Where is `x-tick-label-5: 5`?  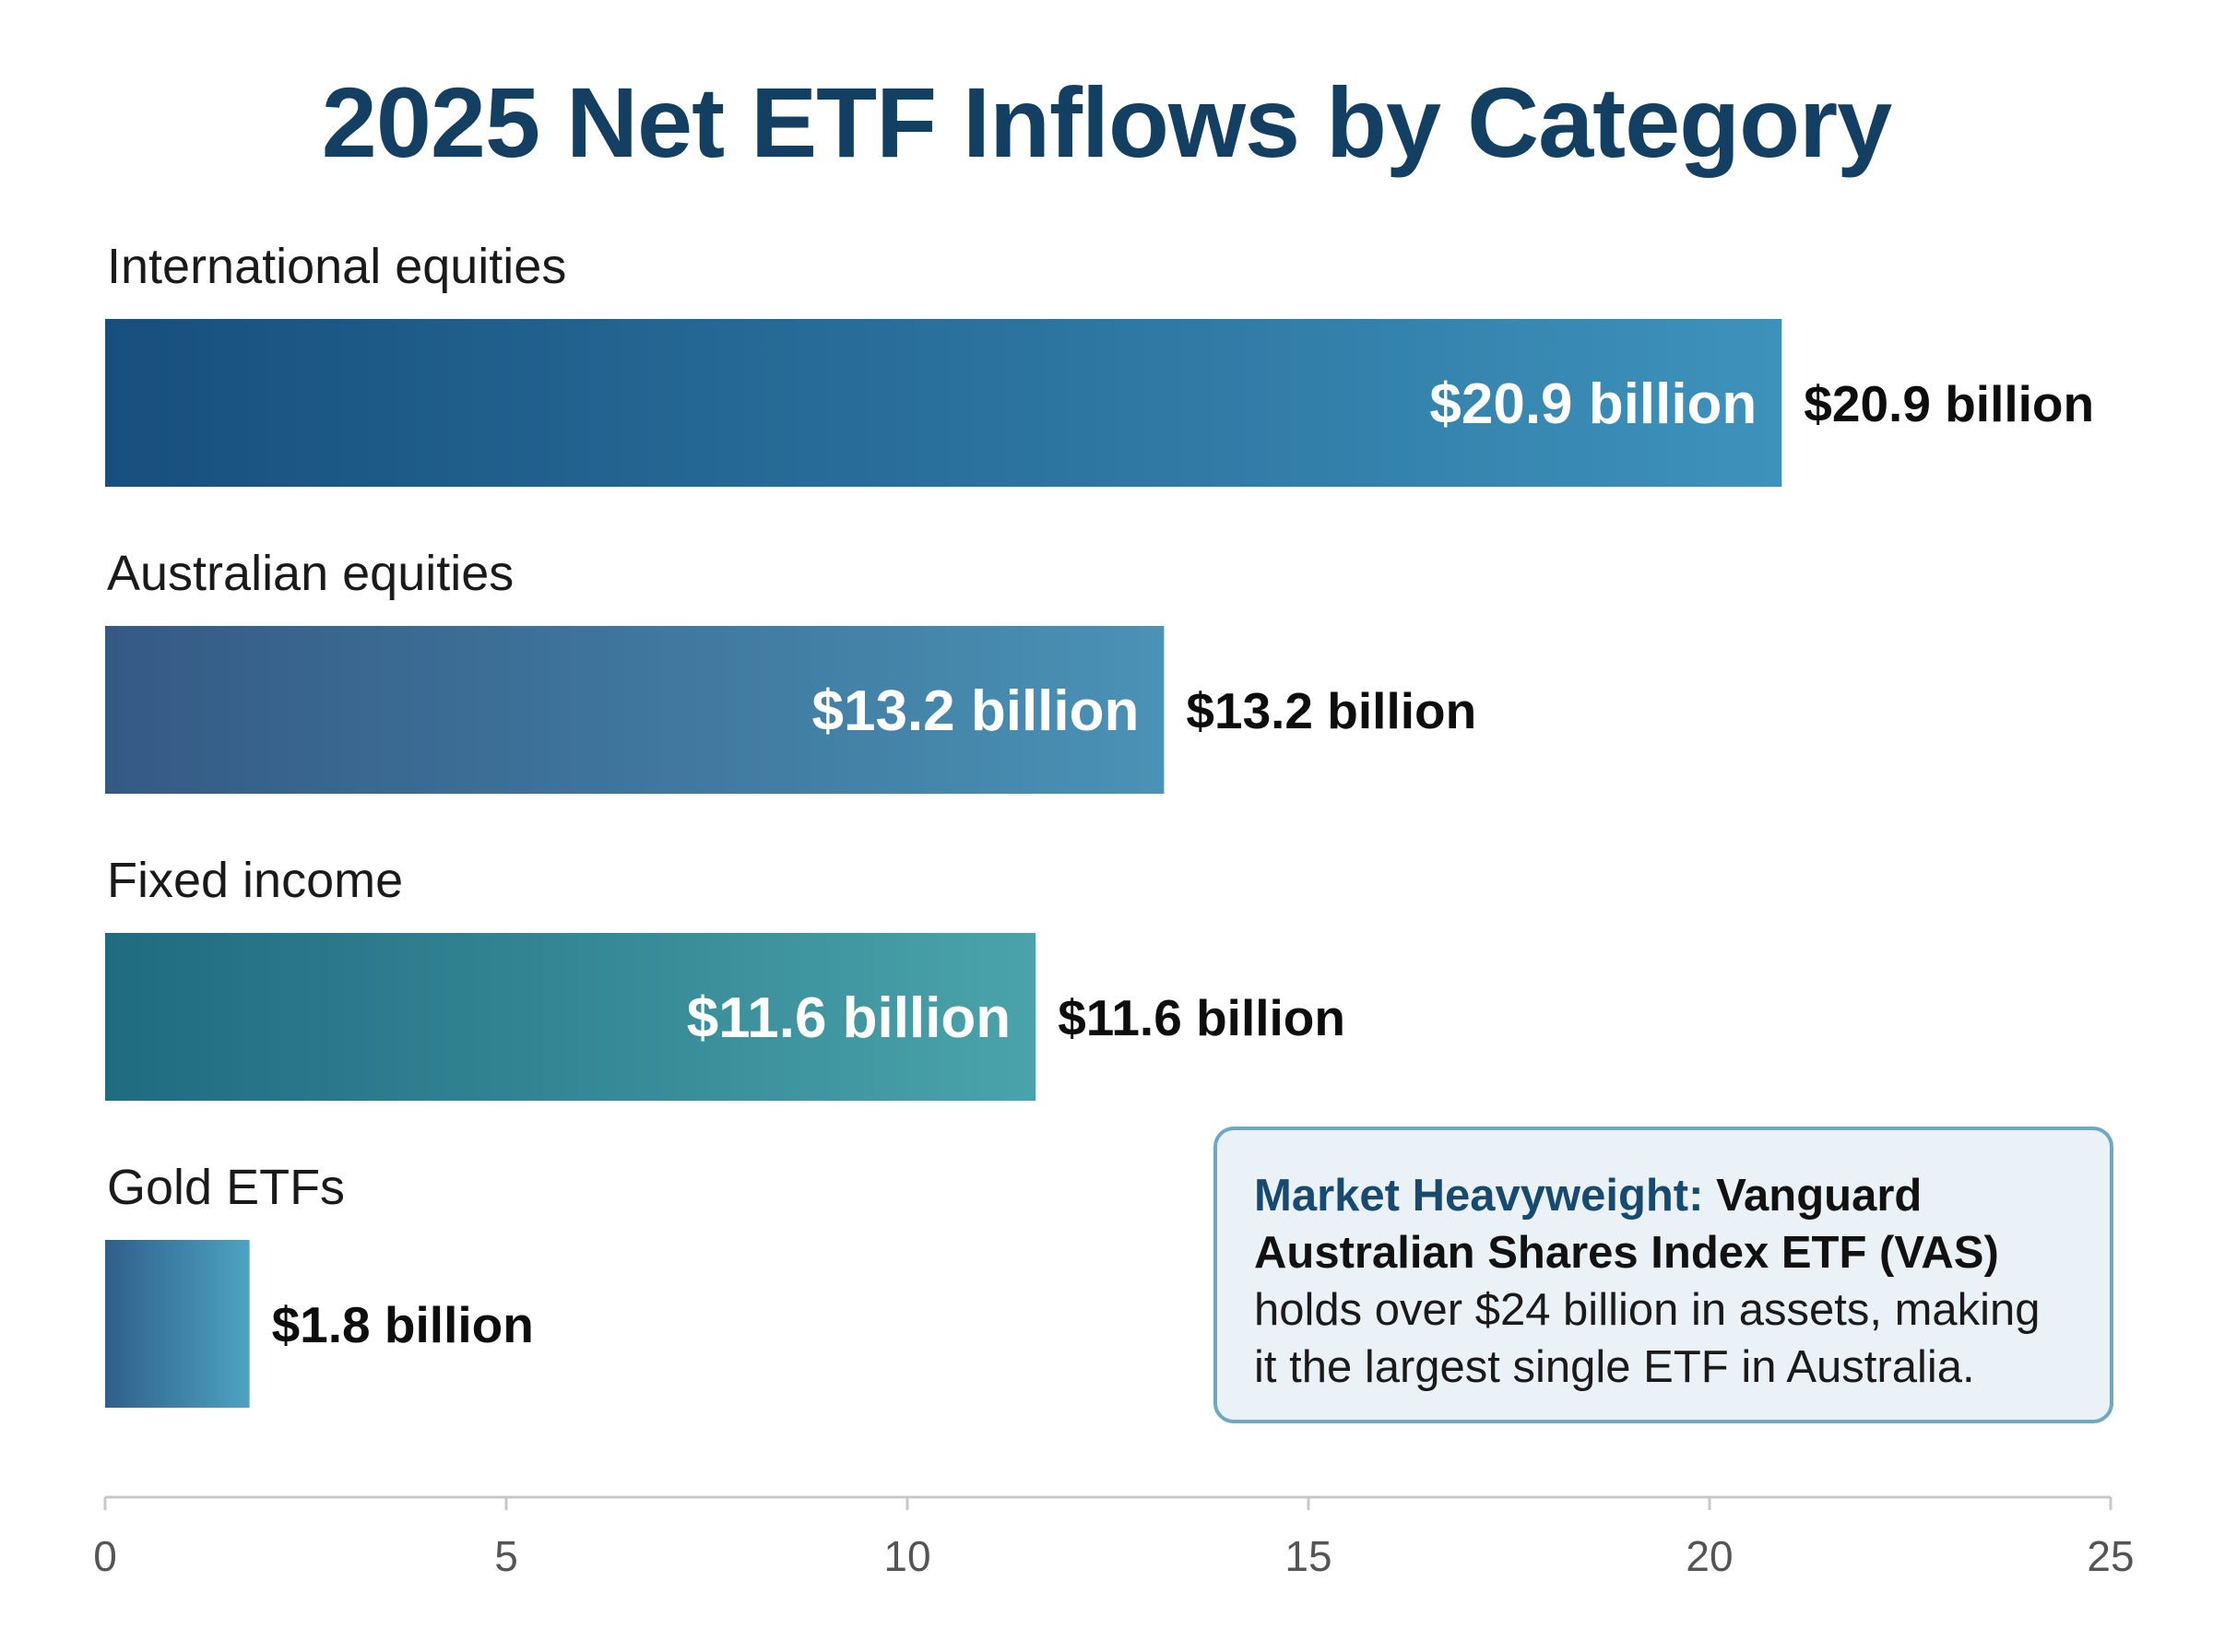 x-tick-label-5: 5 is located at coordinates (506, 1556).